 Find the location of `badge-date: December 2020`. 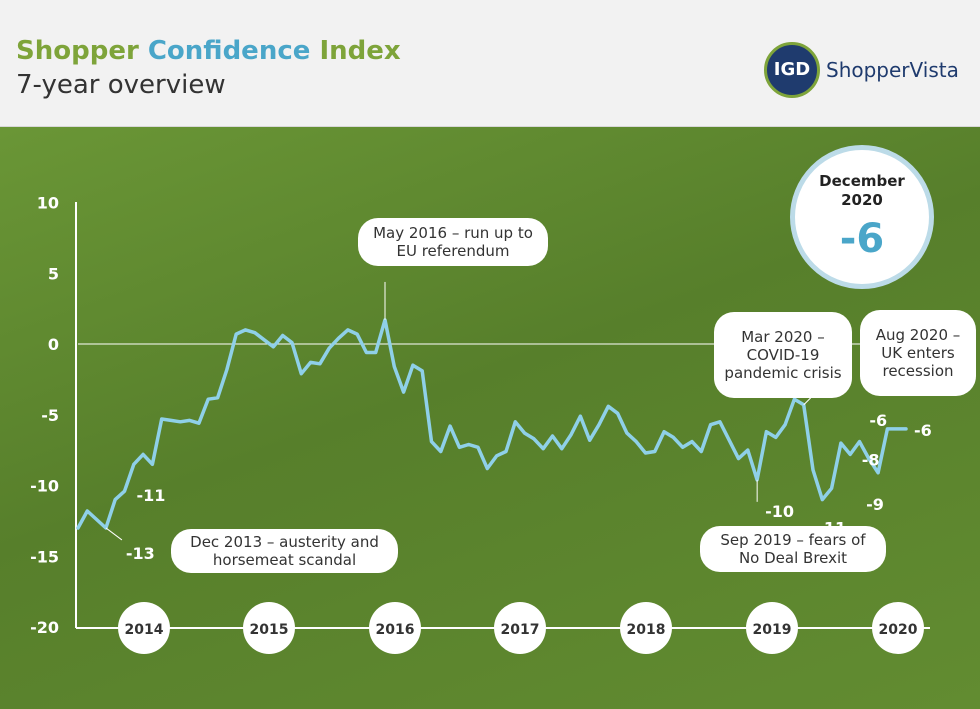

badge-date: December 2020 is located at coordinates (862, 191).